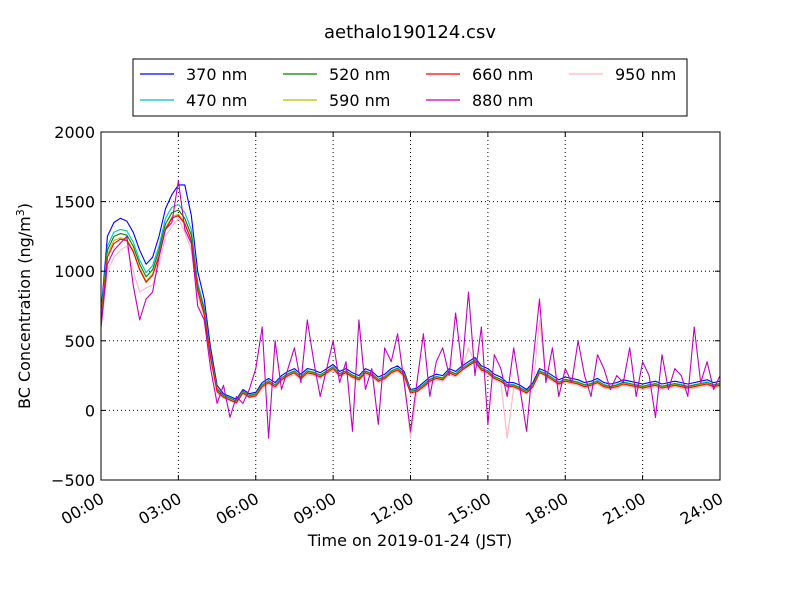 The width and height of the screenshot is (800, 600). I want to click on y-tick-label: −500, so click(73, 480).